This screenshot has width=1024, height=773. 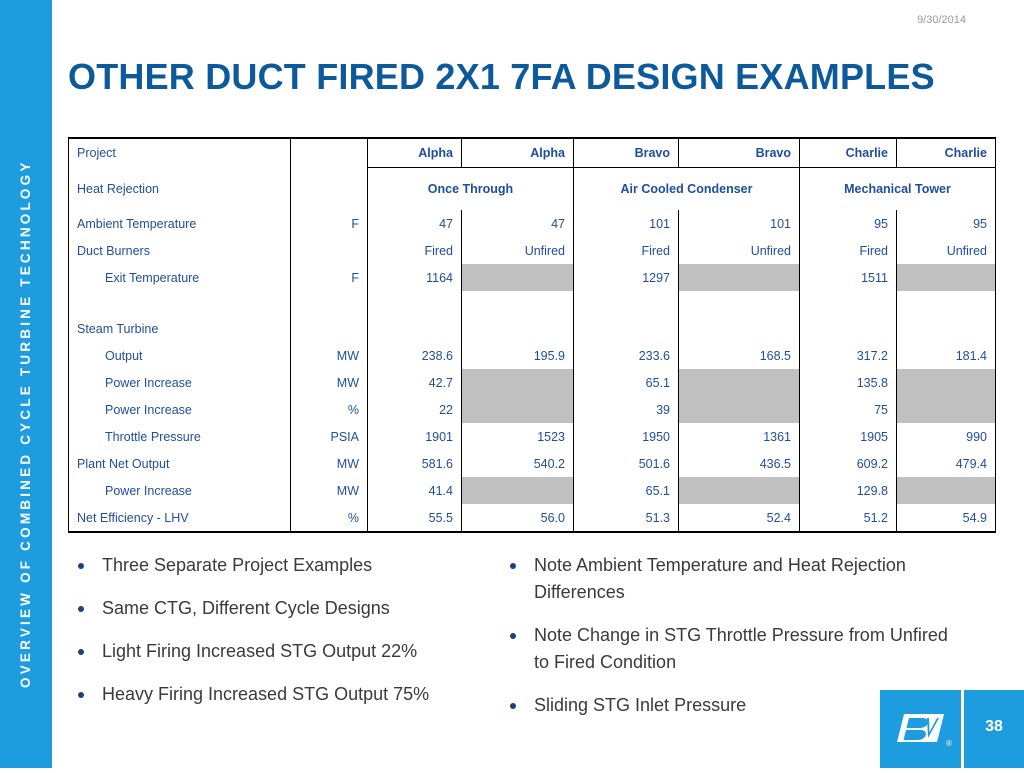 What do you see at coordinates (179, 277) in the screenshot?
I see `row-label: Exit Temperature` at bounding box center [179, 277].